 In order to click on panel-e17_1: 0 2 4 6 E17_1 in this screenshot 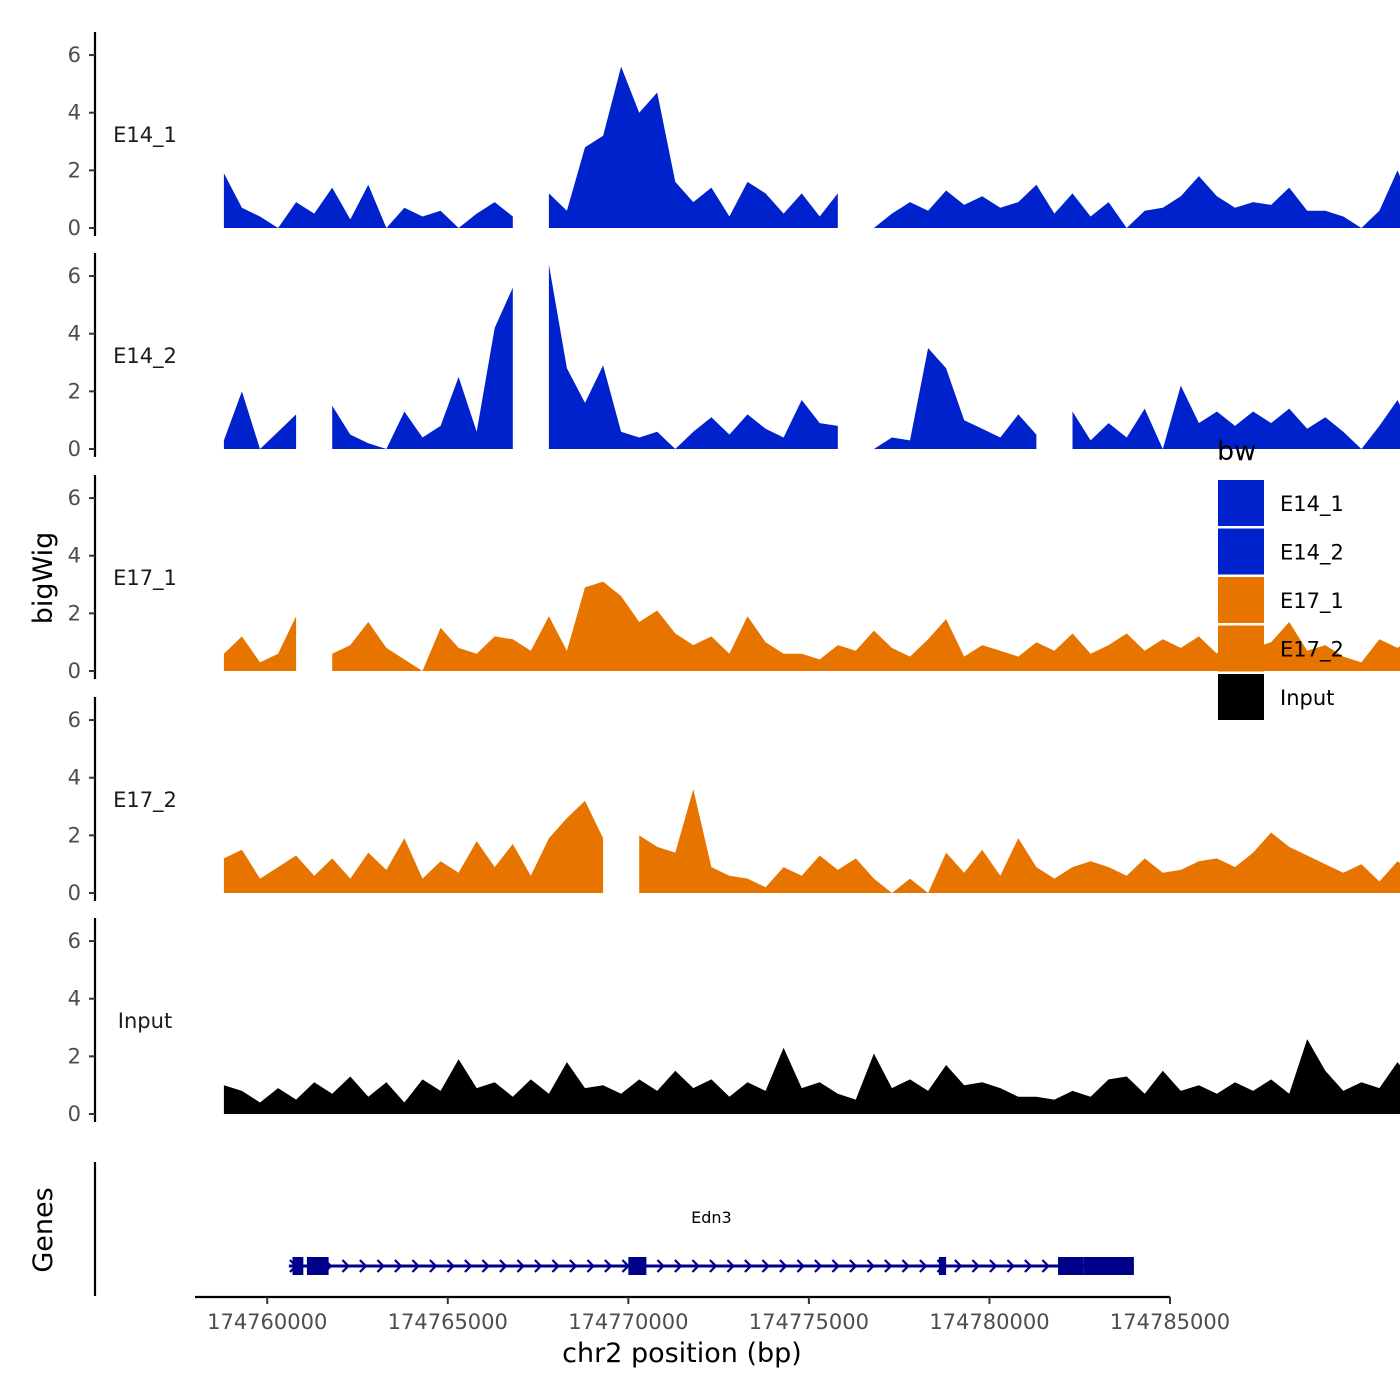, I will do `click(734, 579)`.